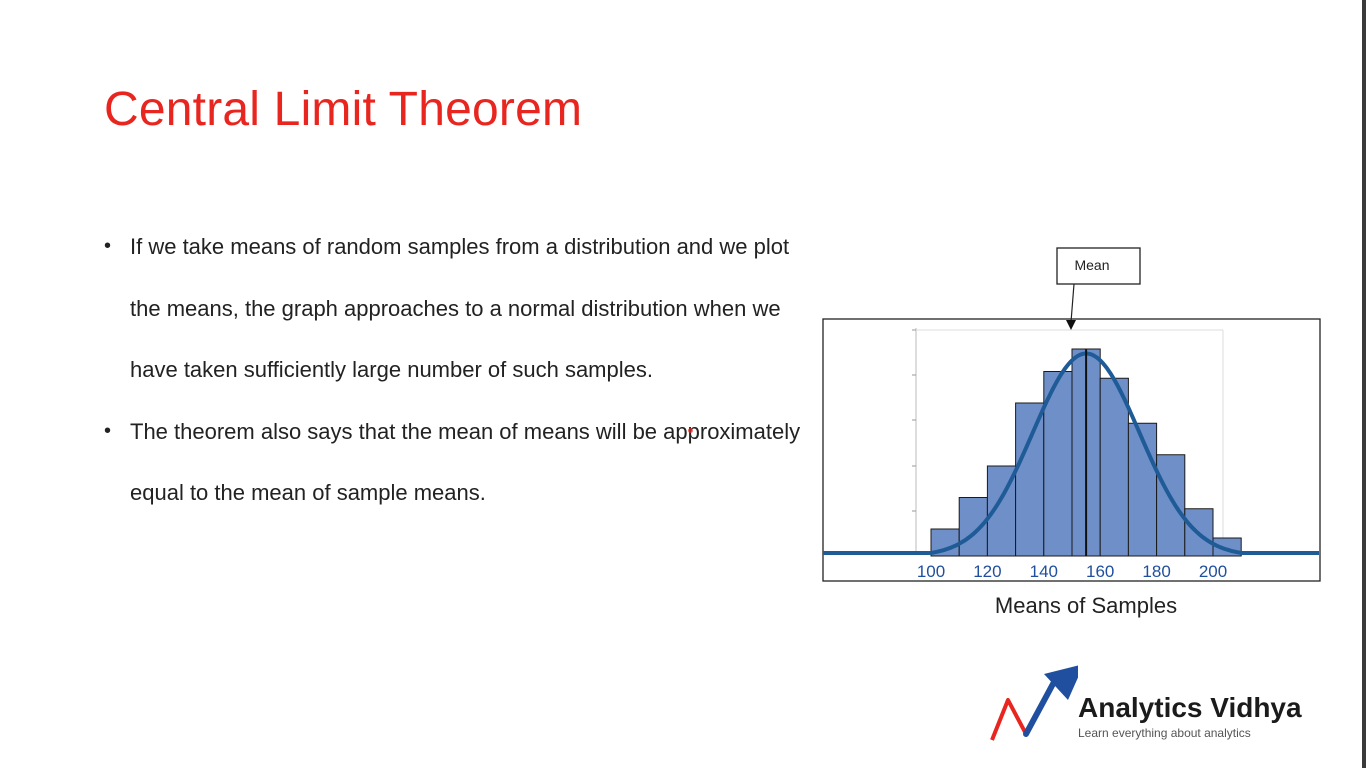 This screenshot has width=1366, height=768. I want to click on x-tick-label: 200, so click(1213, 571).